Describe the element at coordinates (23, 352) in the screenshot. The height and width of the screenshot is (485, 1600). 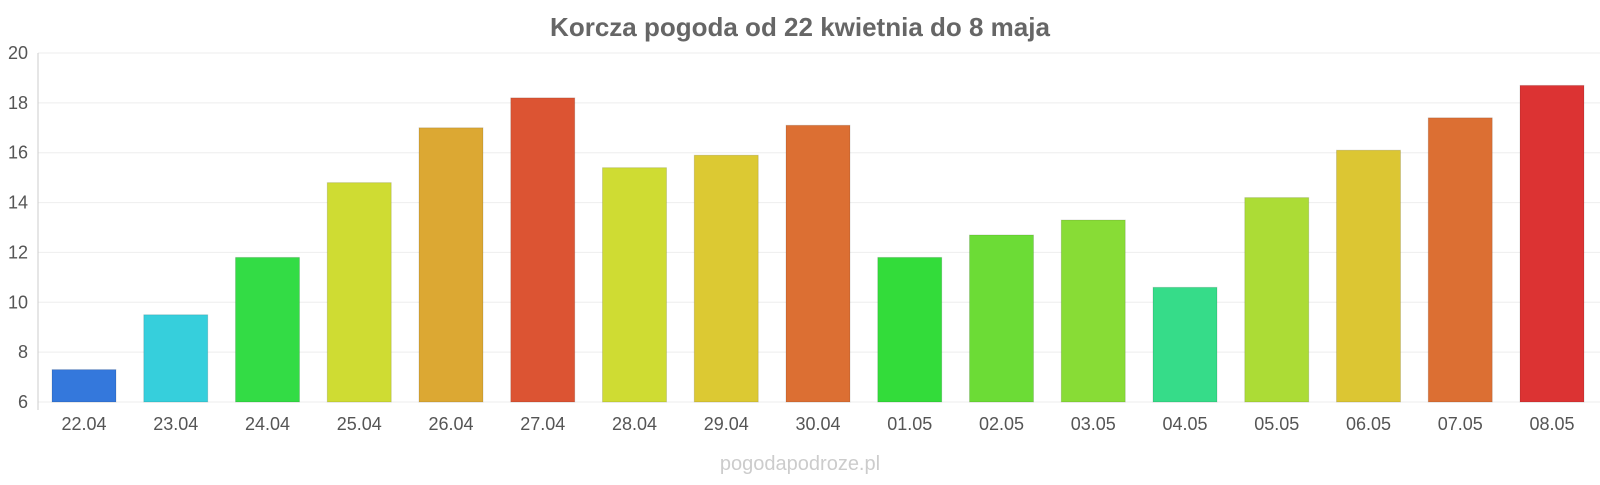
I see `y-tick-label: 8` at that location.